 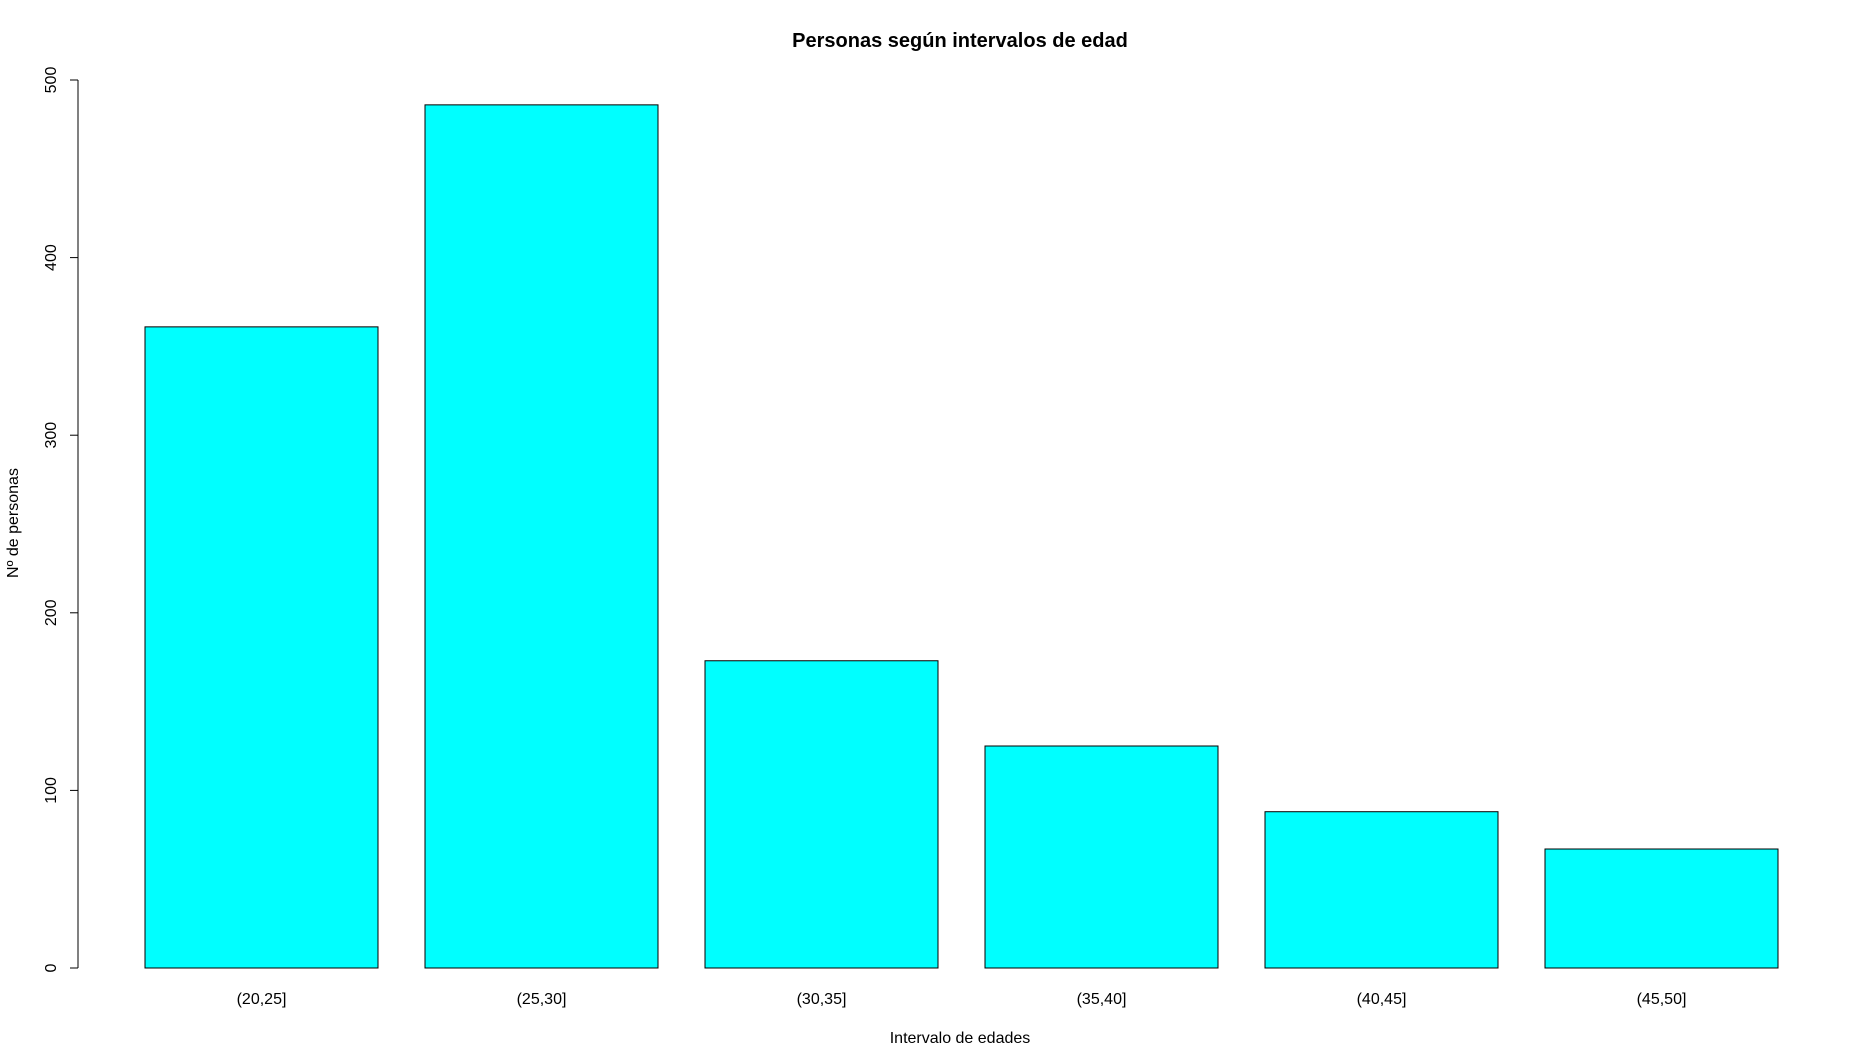 What do you see at coordinates (960, 41) in the screenshot?
I see `chart-title: Personas según intervalos de edad` at bounding box center [960, 41].